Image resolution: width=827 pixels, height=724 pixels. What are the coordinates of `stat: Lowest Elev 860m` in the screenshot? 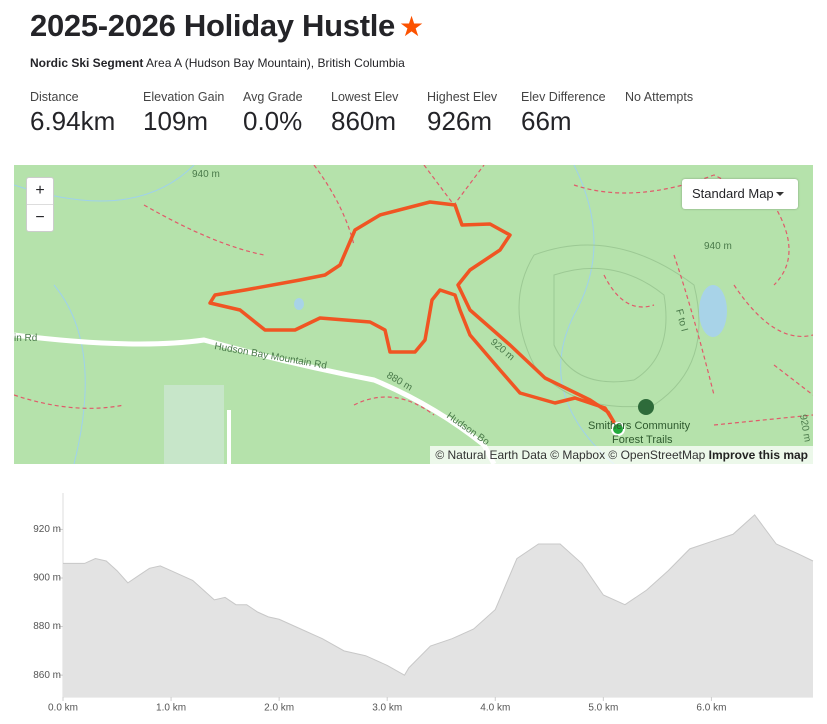 It's located at (364, 113).